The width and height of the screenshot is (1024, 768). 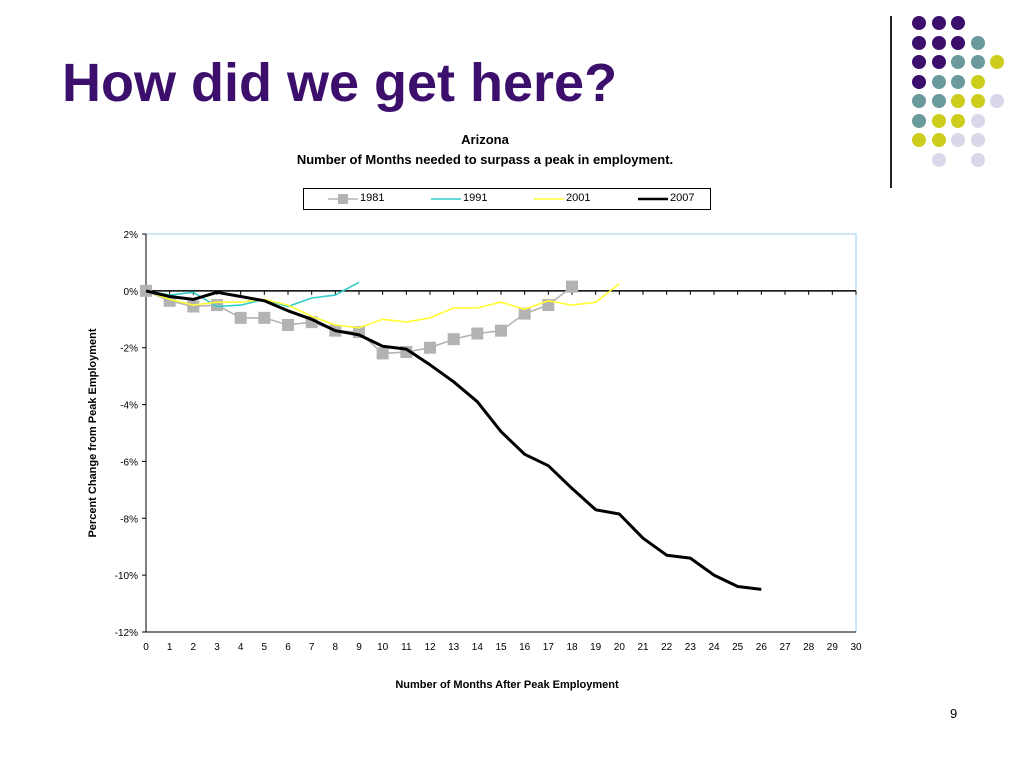 I want to click on legend-label: 1991, so click(x=475, y=198).